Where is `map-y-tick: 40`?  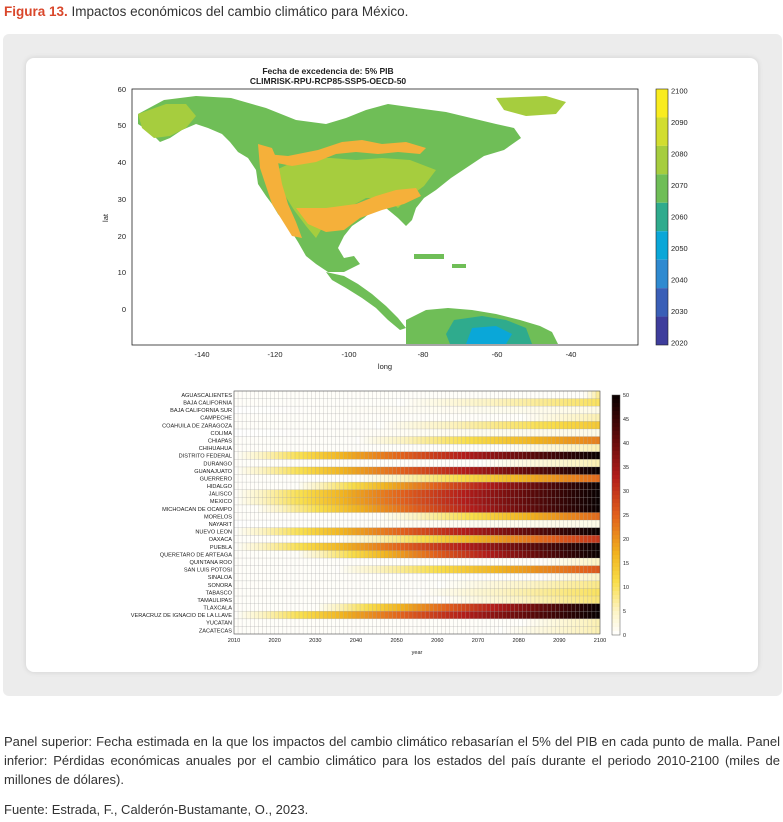
map-y-tick: 40 is located at coordinates (122, 162).